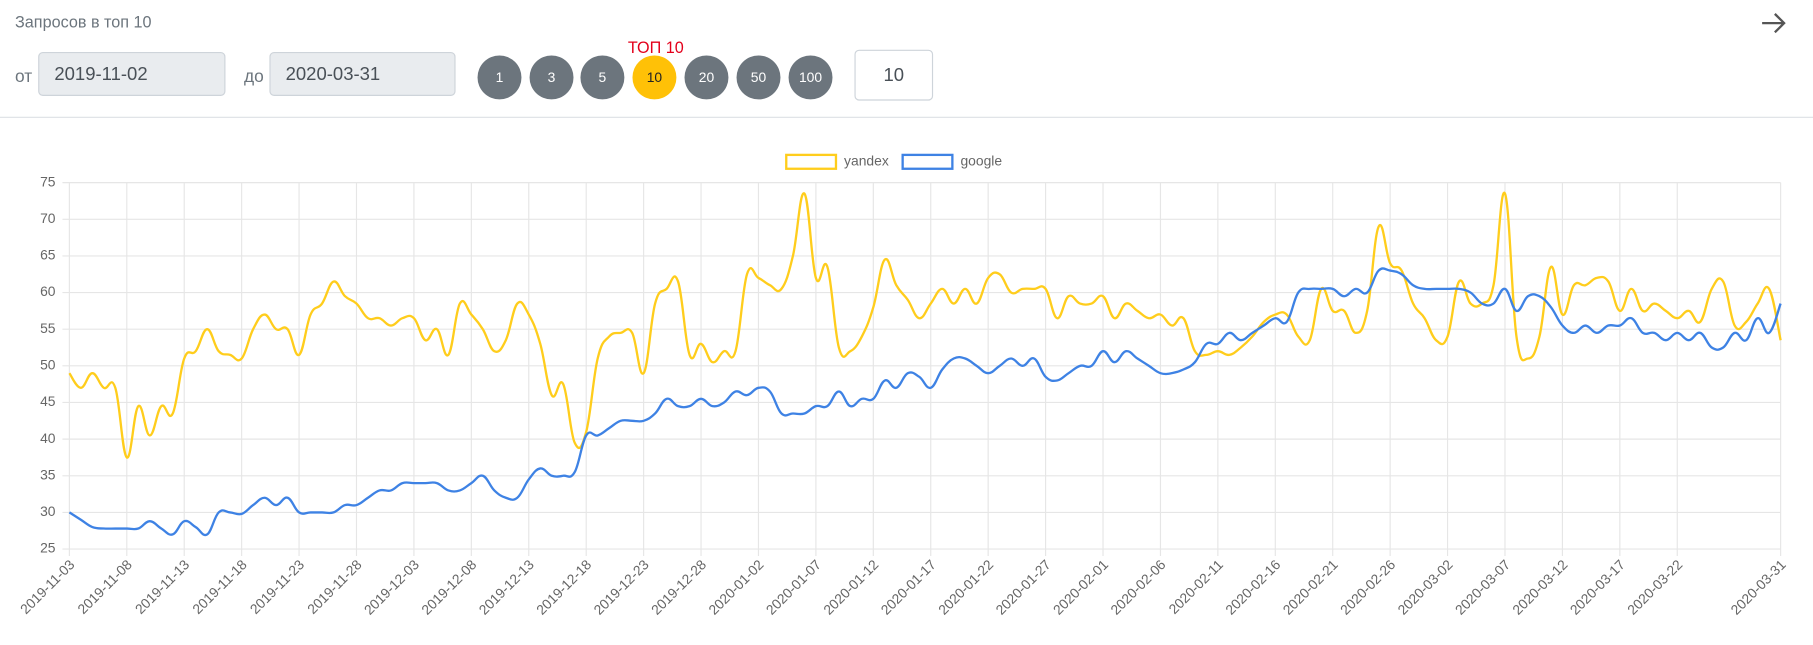 The width and height of the screenshot is (1813, 645). I want to click on y-tick-label: 60, so click(48, 291).